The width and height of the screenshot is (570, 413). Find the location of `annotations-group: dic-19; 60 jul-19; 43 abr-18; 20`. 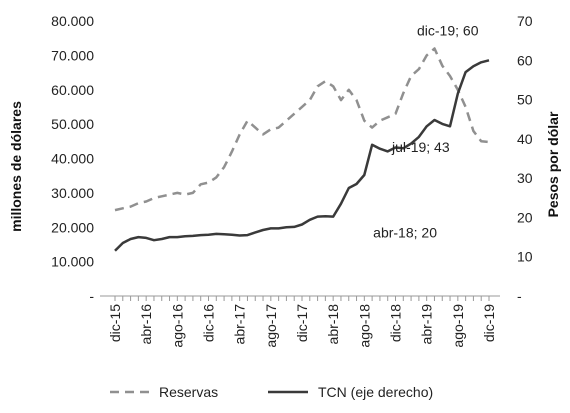

annotations-group: dic-19; 60 jul-19; 43 abr-18; 20 is located at coordinates (426, 131).